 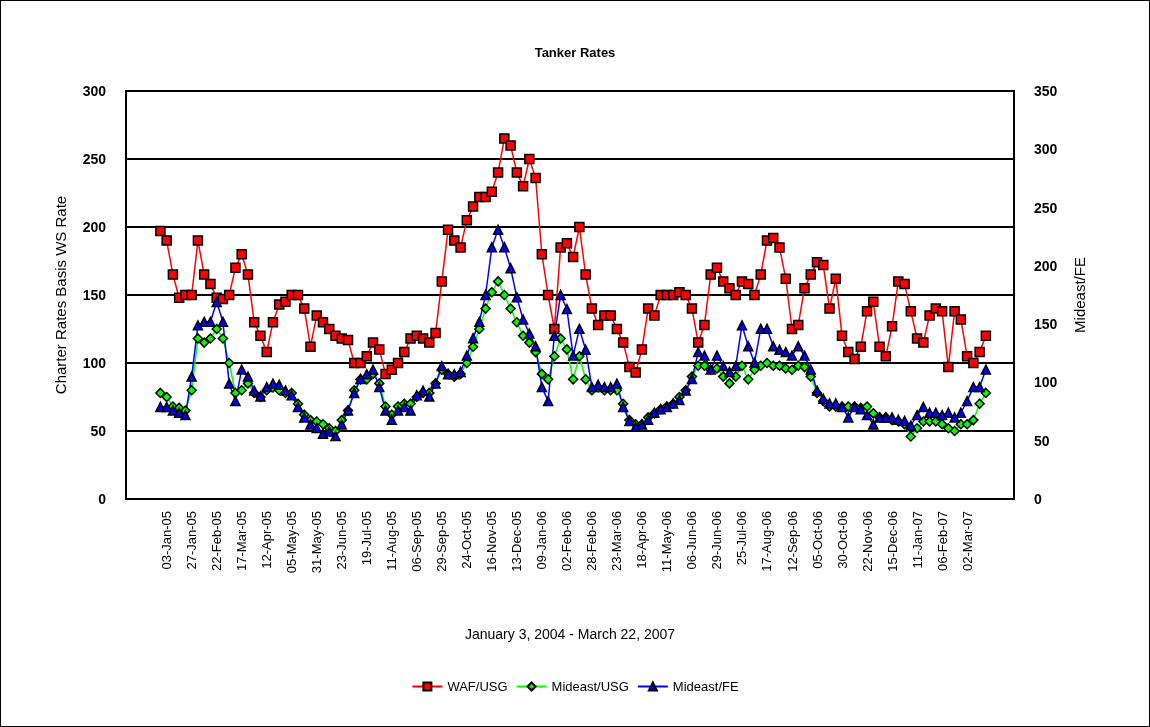 I want to click on x-tick-label: 05-May-05, so click(x=292, y=542).